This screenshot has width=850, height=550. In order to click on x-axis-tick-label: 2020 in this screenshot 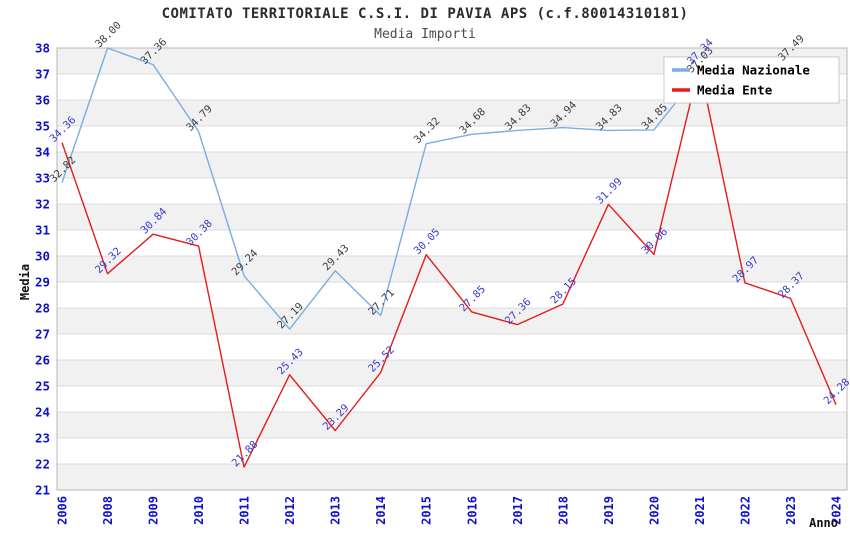, I will do `click(654, 510)`.